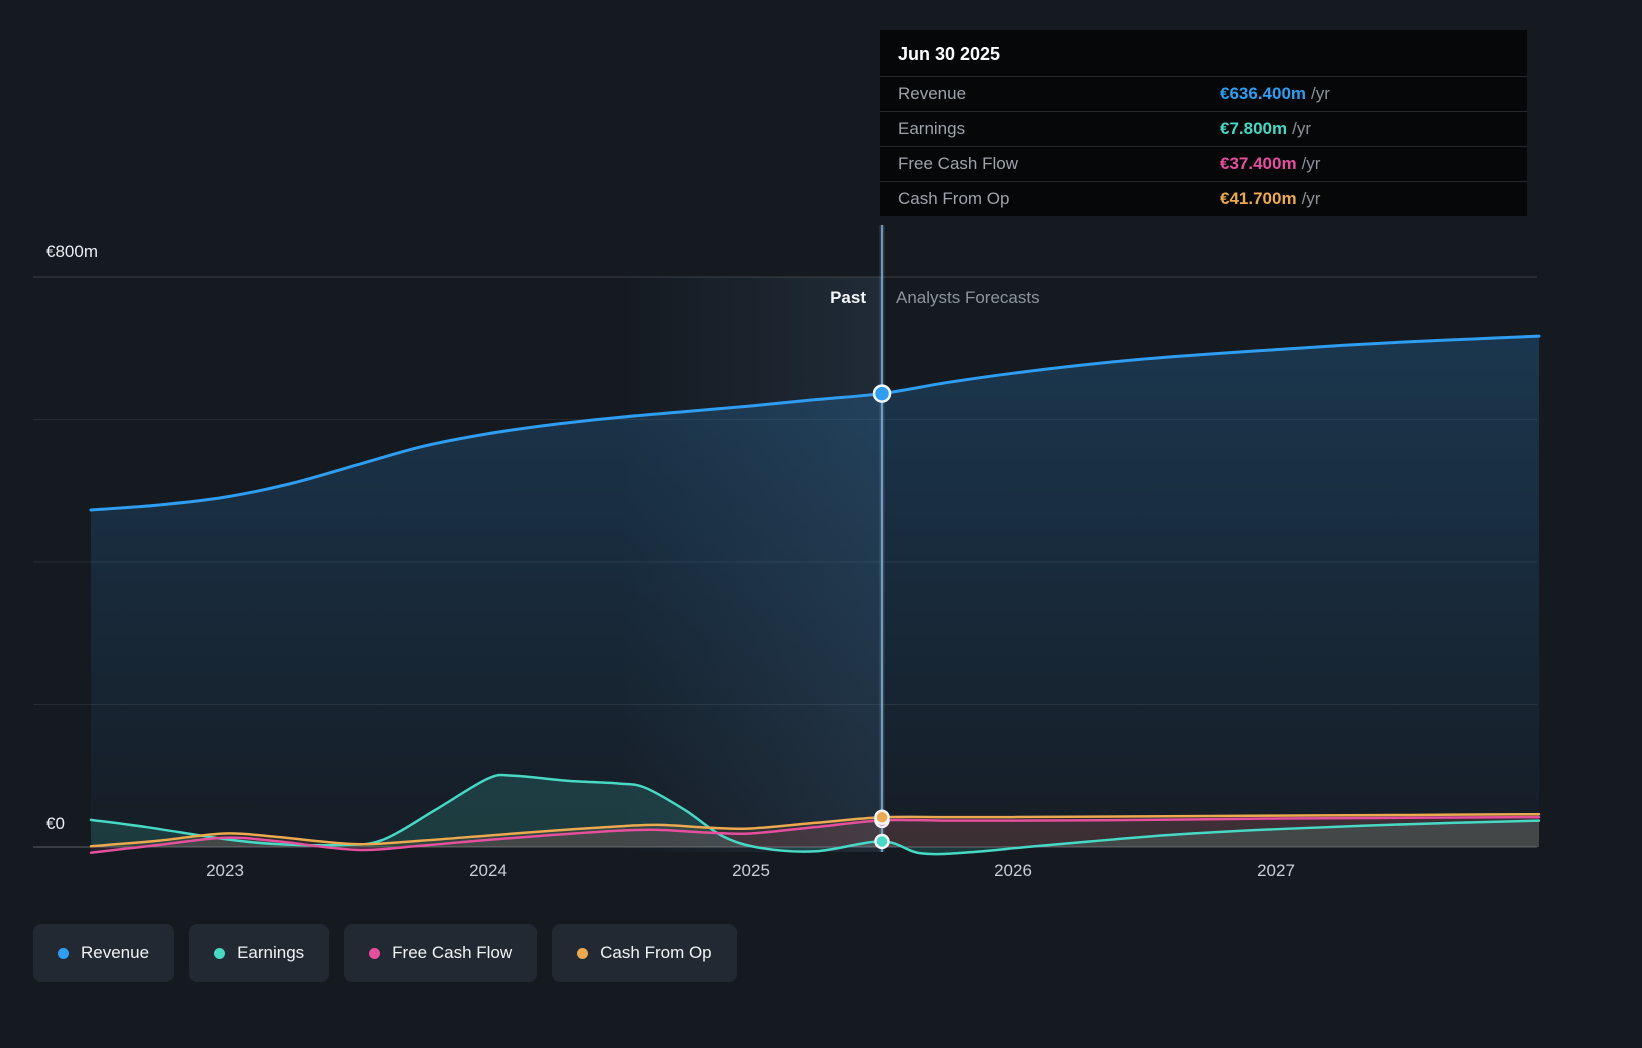 This screenshot has height=1048, width=1642. I want to click on cash-from-op-marker, so click(882, 817).